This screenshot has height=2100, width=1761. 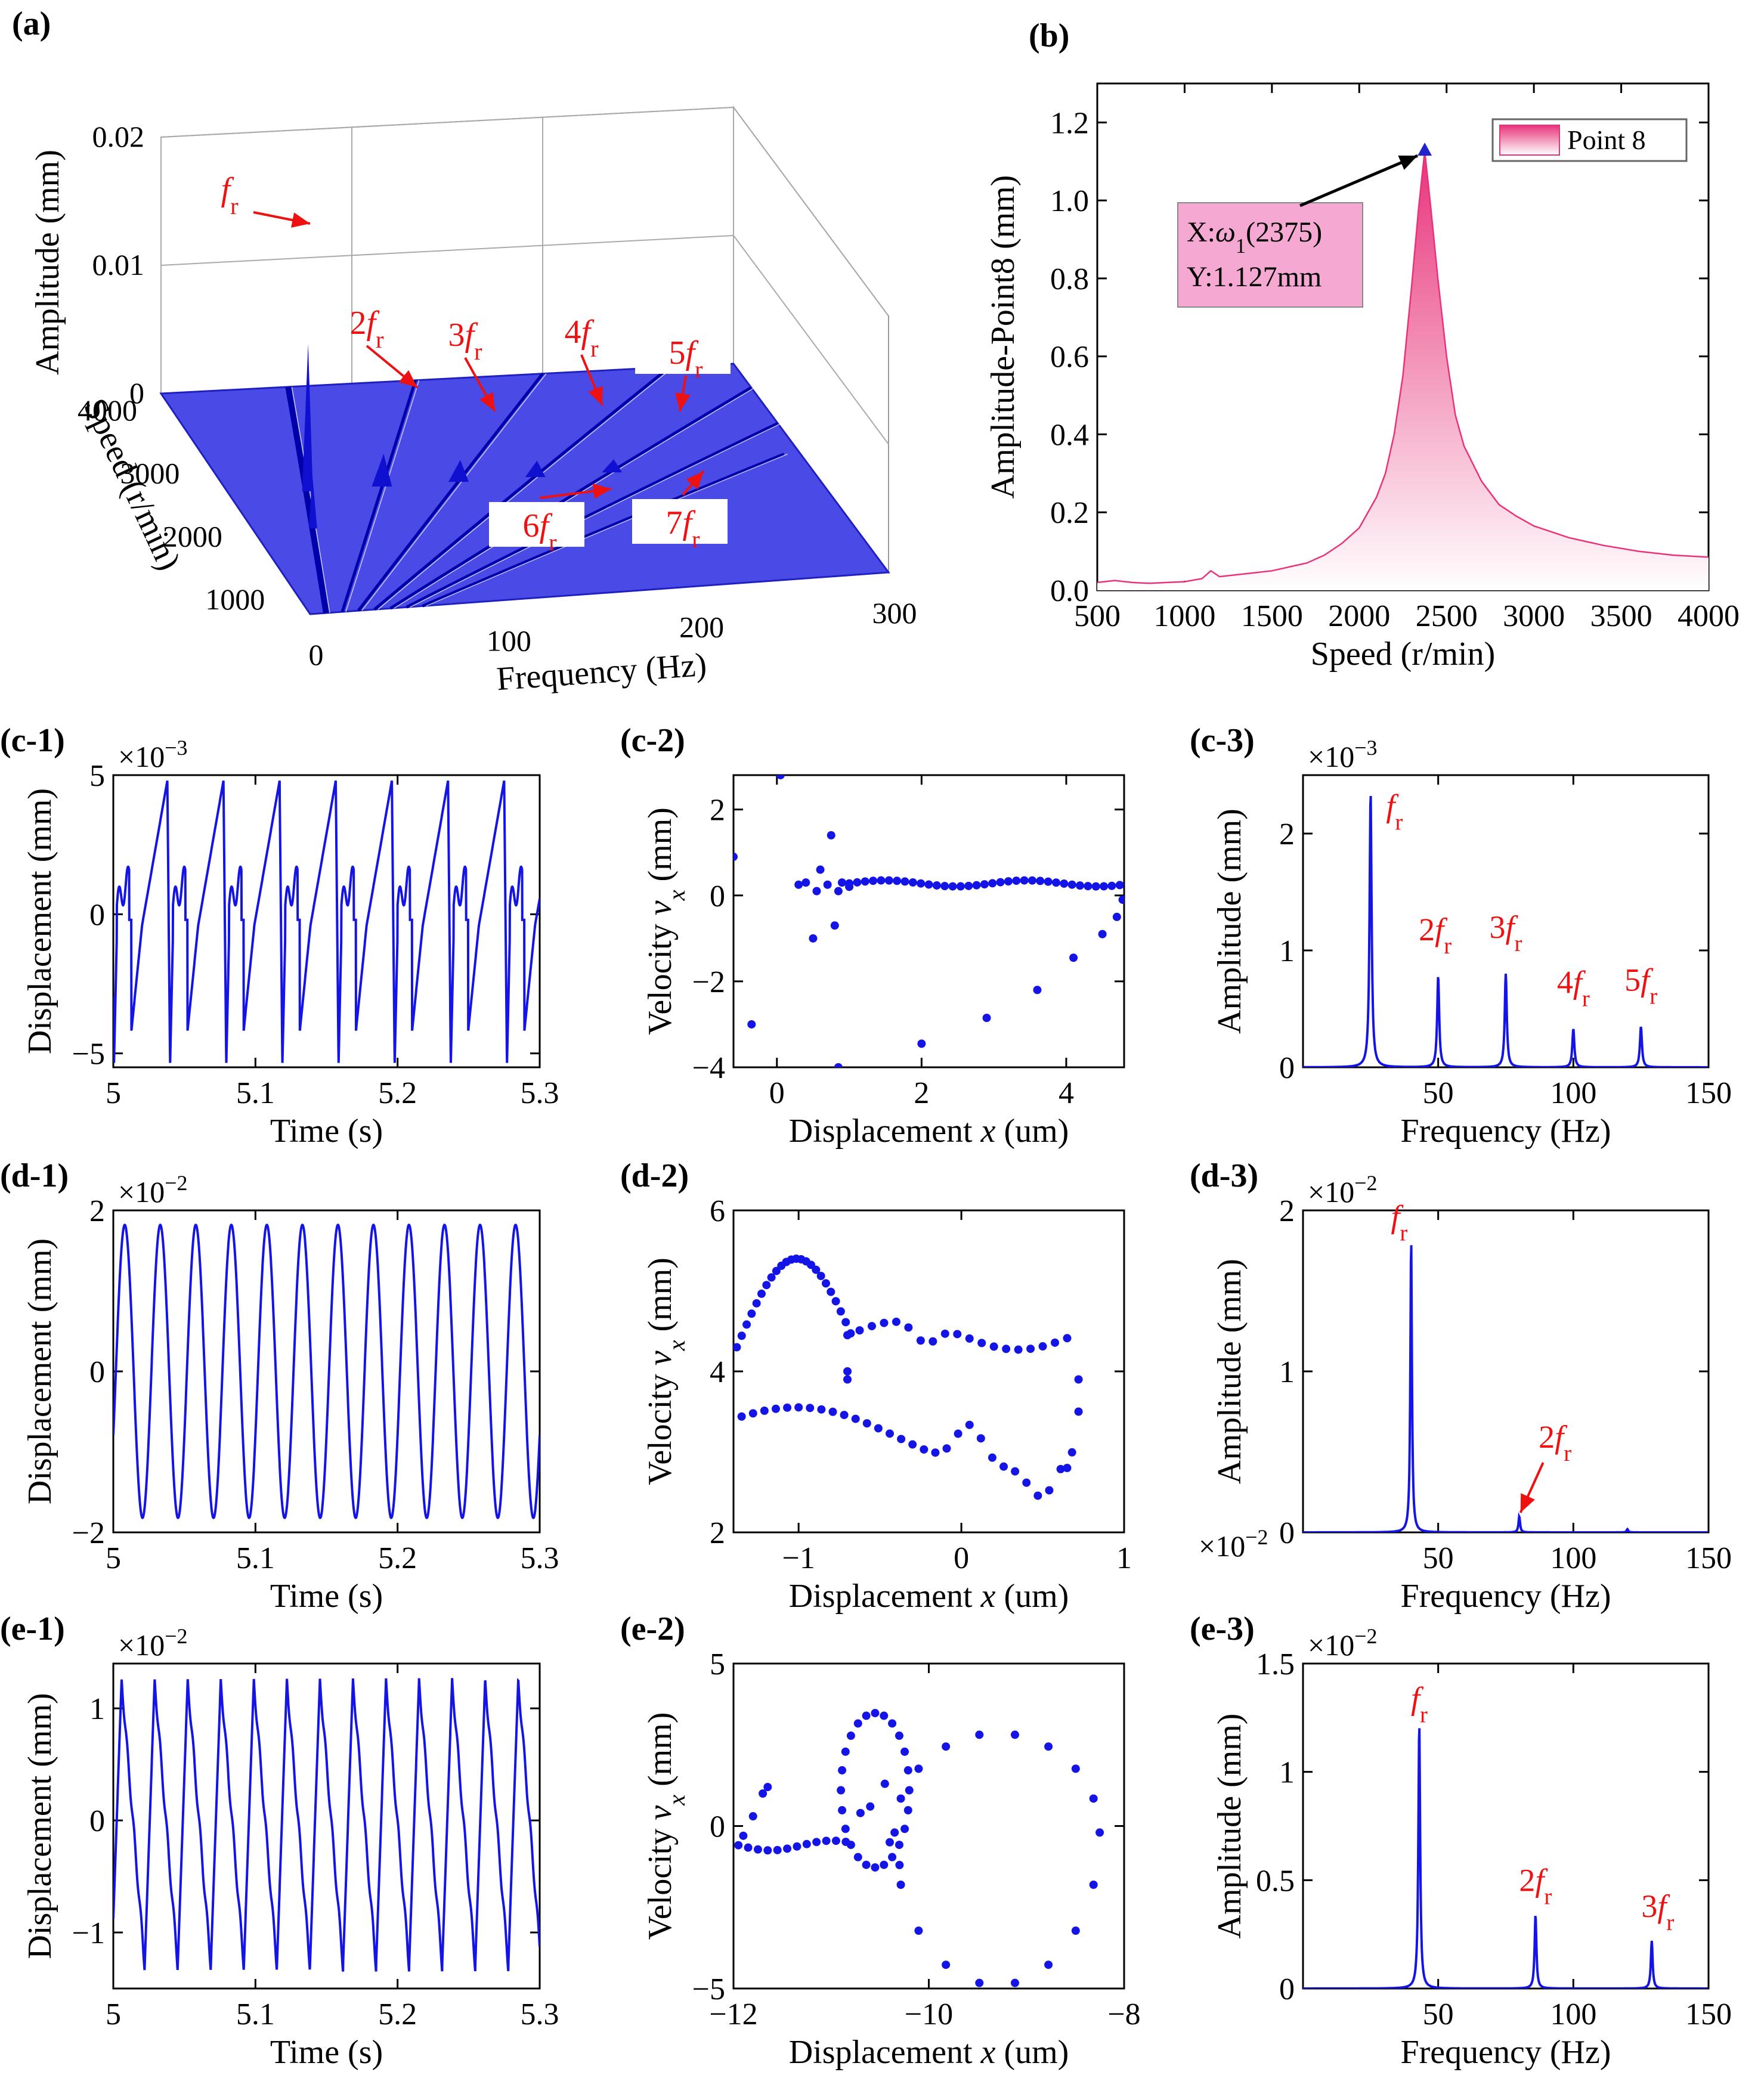 What do you see at coordinates (316, 654) in the screenshot?
I see `x-tick-label: 0` at bounding box center [316, 654].